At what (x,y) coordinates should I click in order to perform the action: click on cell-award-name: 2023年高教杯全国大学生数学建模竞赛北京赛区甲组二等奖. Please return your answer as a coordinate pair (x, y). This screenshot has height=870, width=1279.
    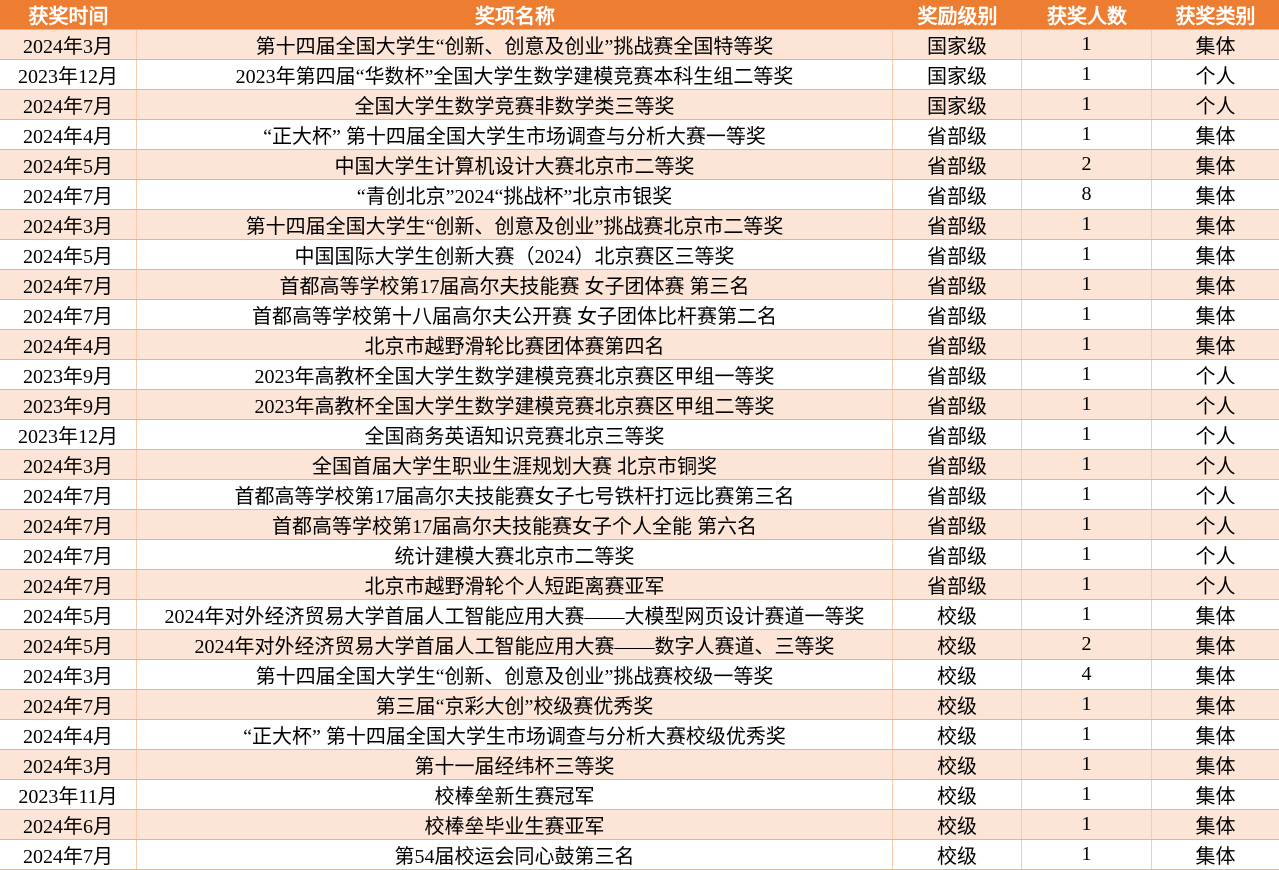
    Looking at the image, I should click on (515, 404).